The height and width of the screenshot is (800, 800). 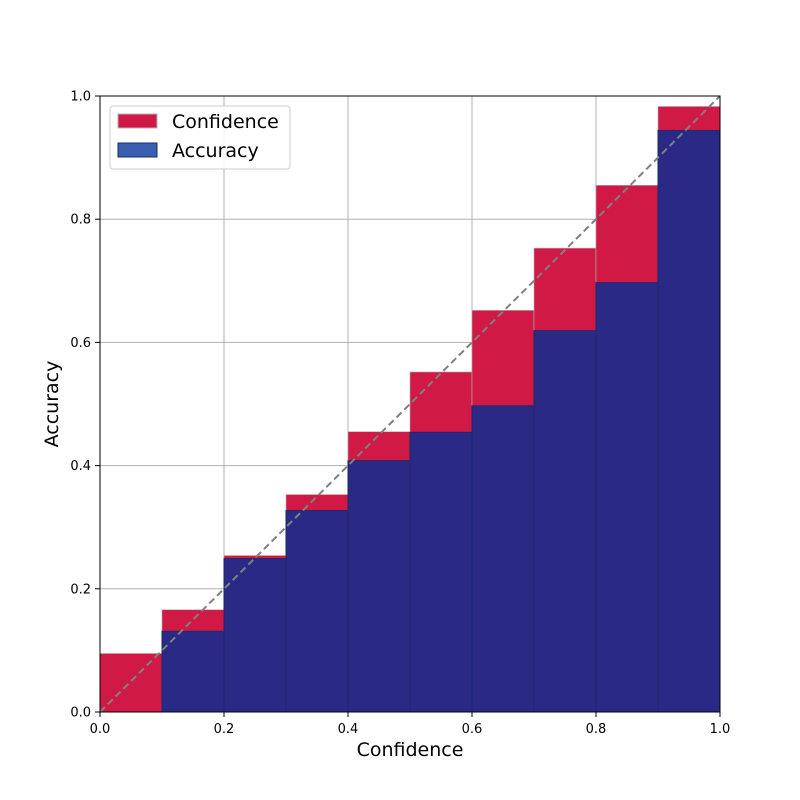 I want to click on x-tick-label: 0.4, so click(x=348, y=729).